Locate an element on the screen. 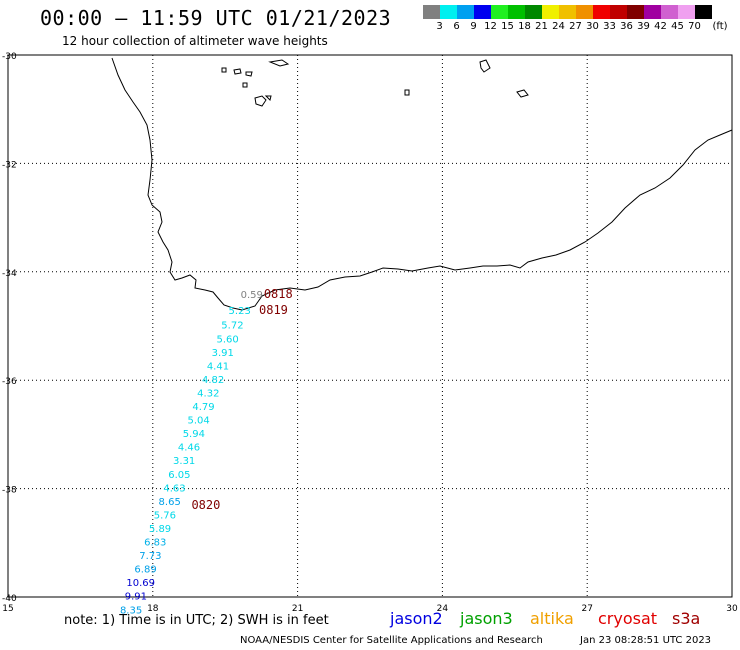  wave-height-label: 3.91 is located at coordinates (223, 353).